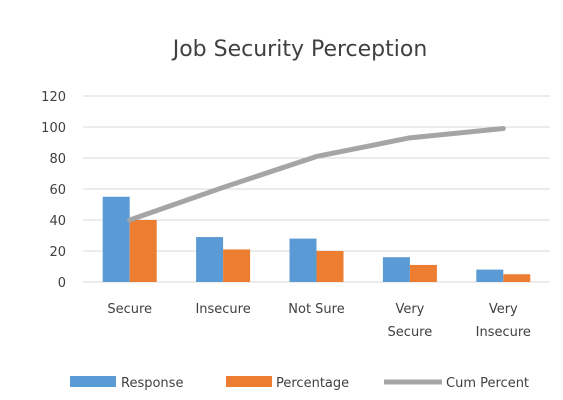  What do you see at coordinates (487, 383) in the screenshot?
I see `legend-label-cum-percent: Cum Percent` at bounding box center [487, 383].